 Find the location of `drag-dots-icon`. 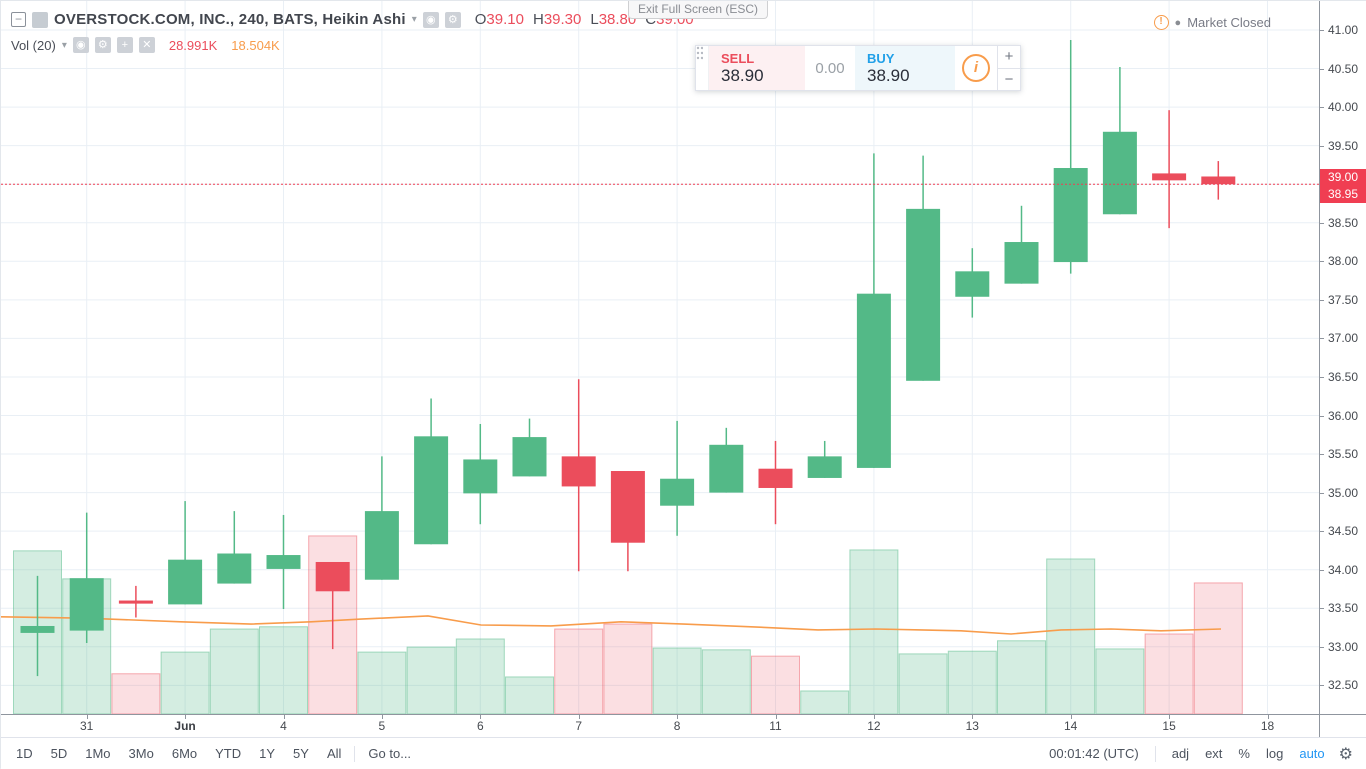

drag-dots-icon is located at coordinates (699, 53).